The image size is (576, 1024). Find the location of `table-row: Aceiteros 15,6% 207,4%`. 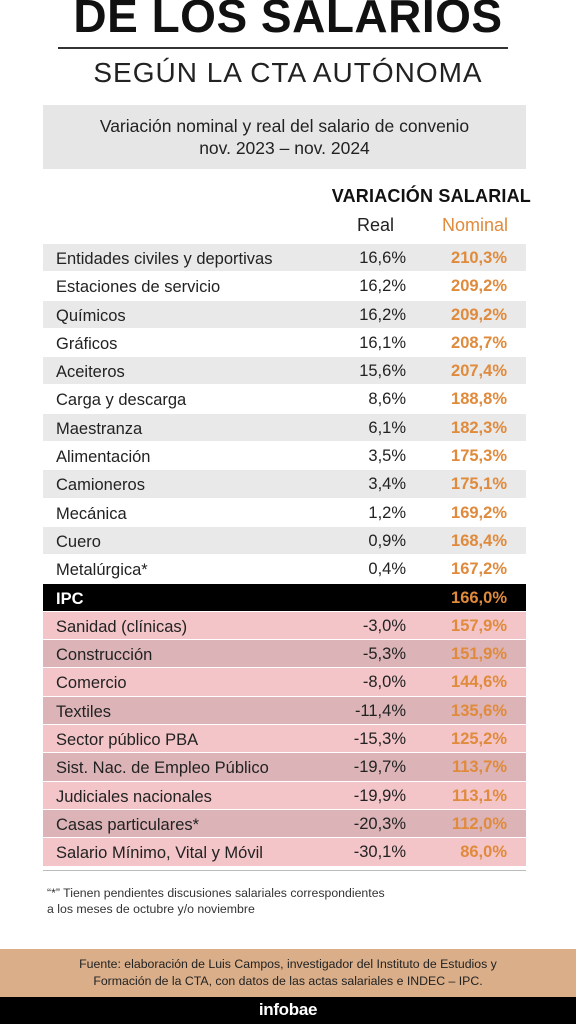

table-row: Aceiteros 15,6% 207,4% is located at coordinates (284, 371).